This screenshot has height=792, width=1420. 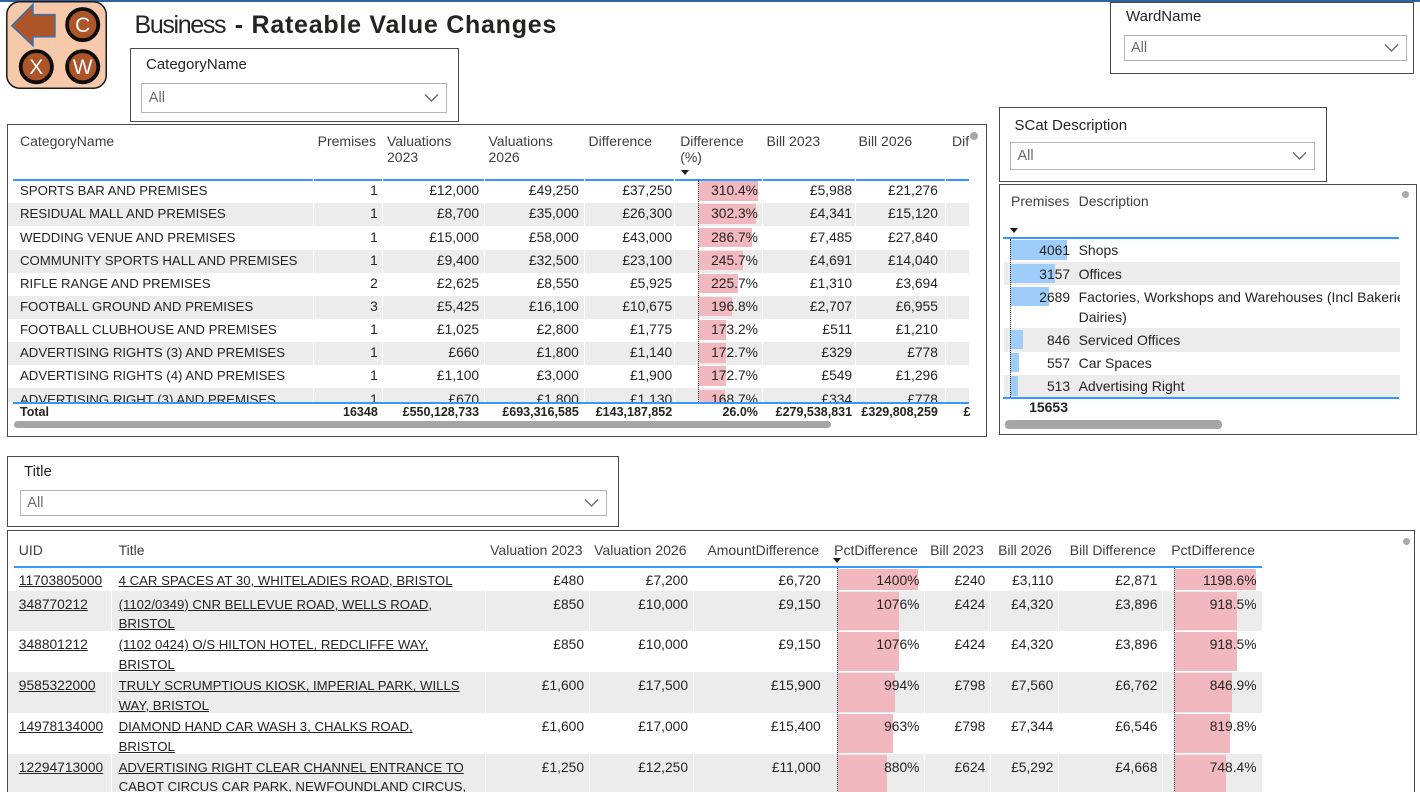 I want to click on svg-text: W, so click(x=83, y=67).